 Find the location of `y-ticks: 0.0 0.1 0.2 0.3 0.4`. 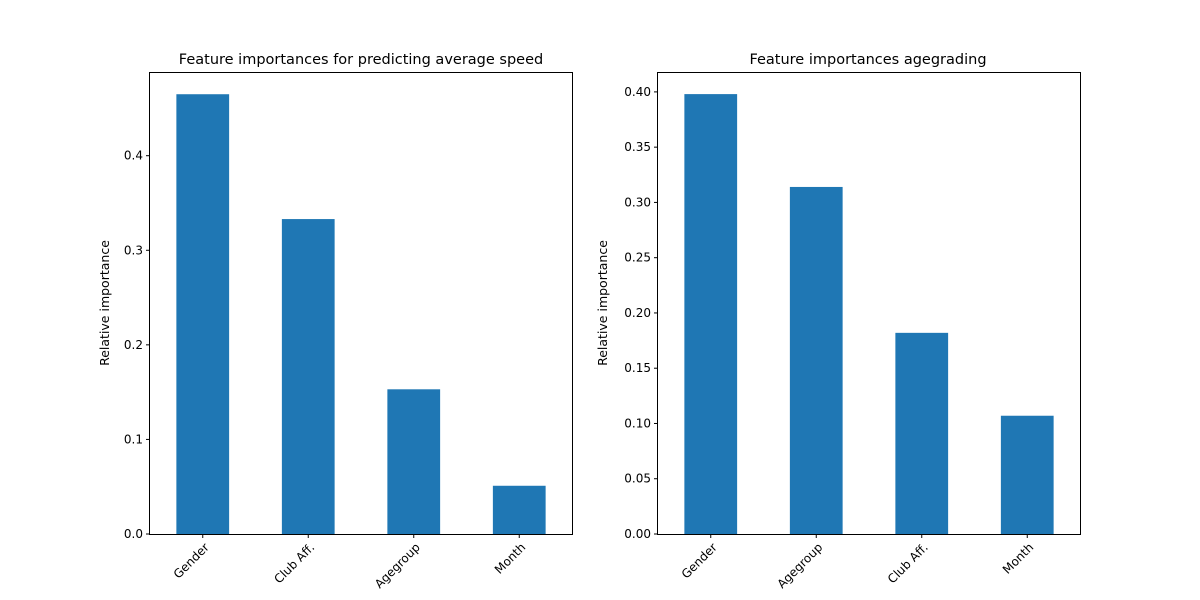

y-ticks: 0.0 0.1 0.2 0.3 0.4 is located at coordinates (137, 345).